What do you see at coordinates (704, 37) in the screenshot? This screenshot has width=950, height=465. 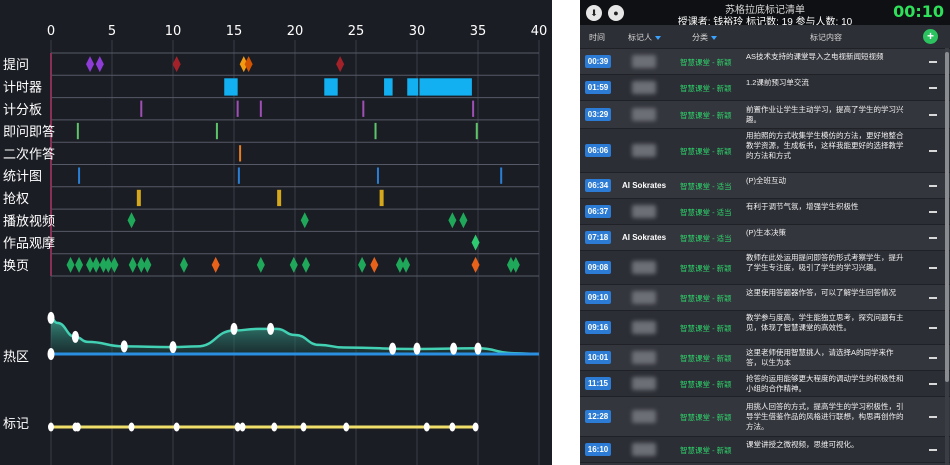 I see `col-category: 分类` at bounding box center [704, 37].